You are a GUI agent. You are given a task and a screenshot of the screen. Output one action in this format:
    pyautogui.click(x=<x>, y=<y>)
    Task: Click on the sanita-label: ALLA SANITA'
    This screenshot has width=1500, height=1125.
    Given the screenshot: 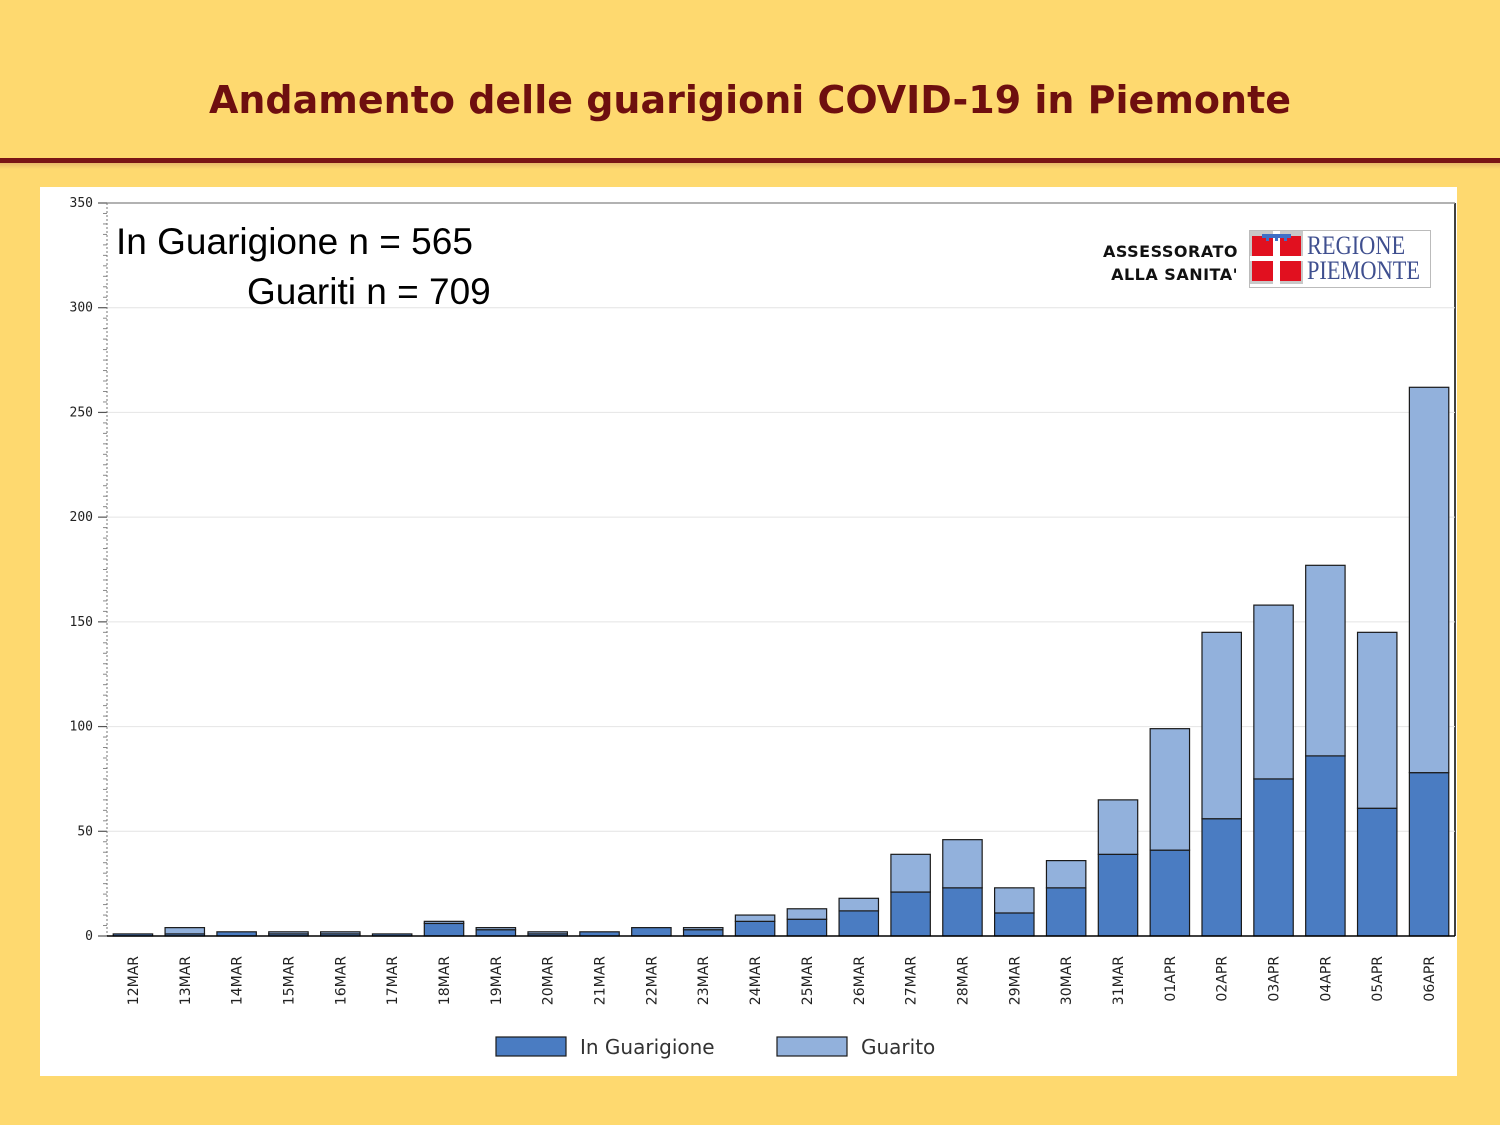 What is the action you would take?
    pyautogui.click(x=1174, y=274)
    